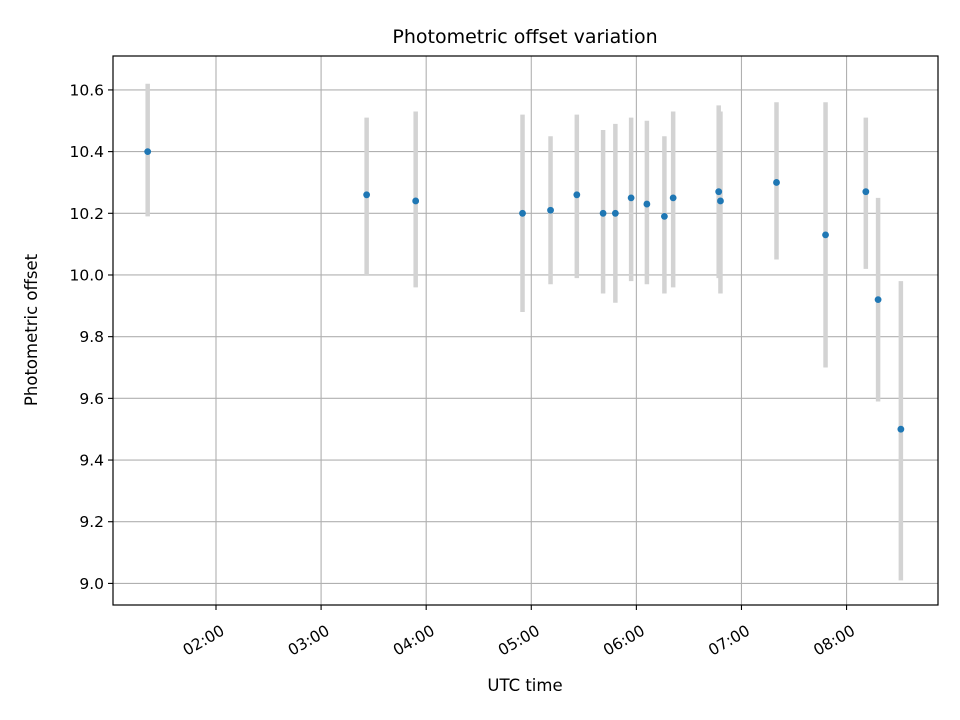 Image resolution: width=960 pixels, height=720 pixels. I want to click on y-tick-label: 10.2, so click(86, 214).